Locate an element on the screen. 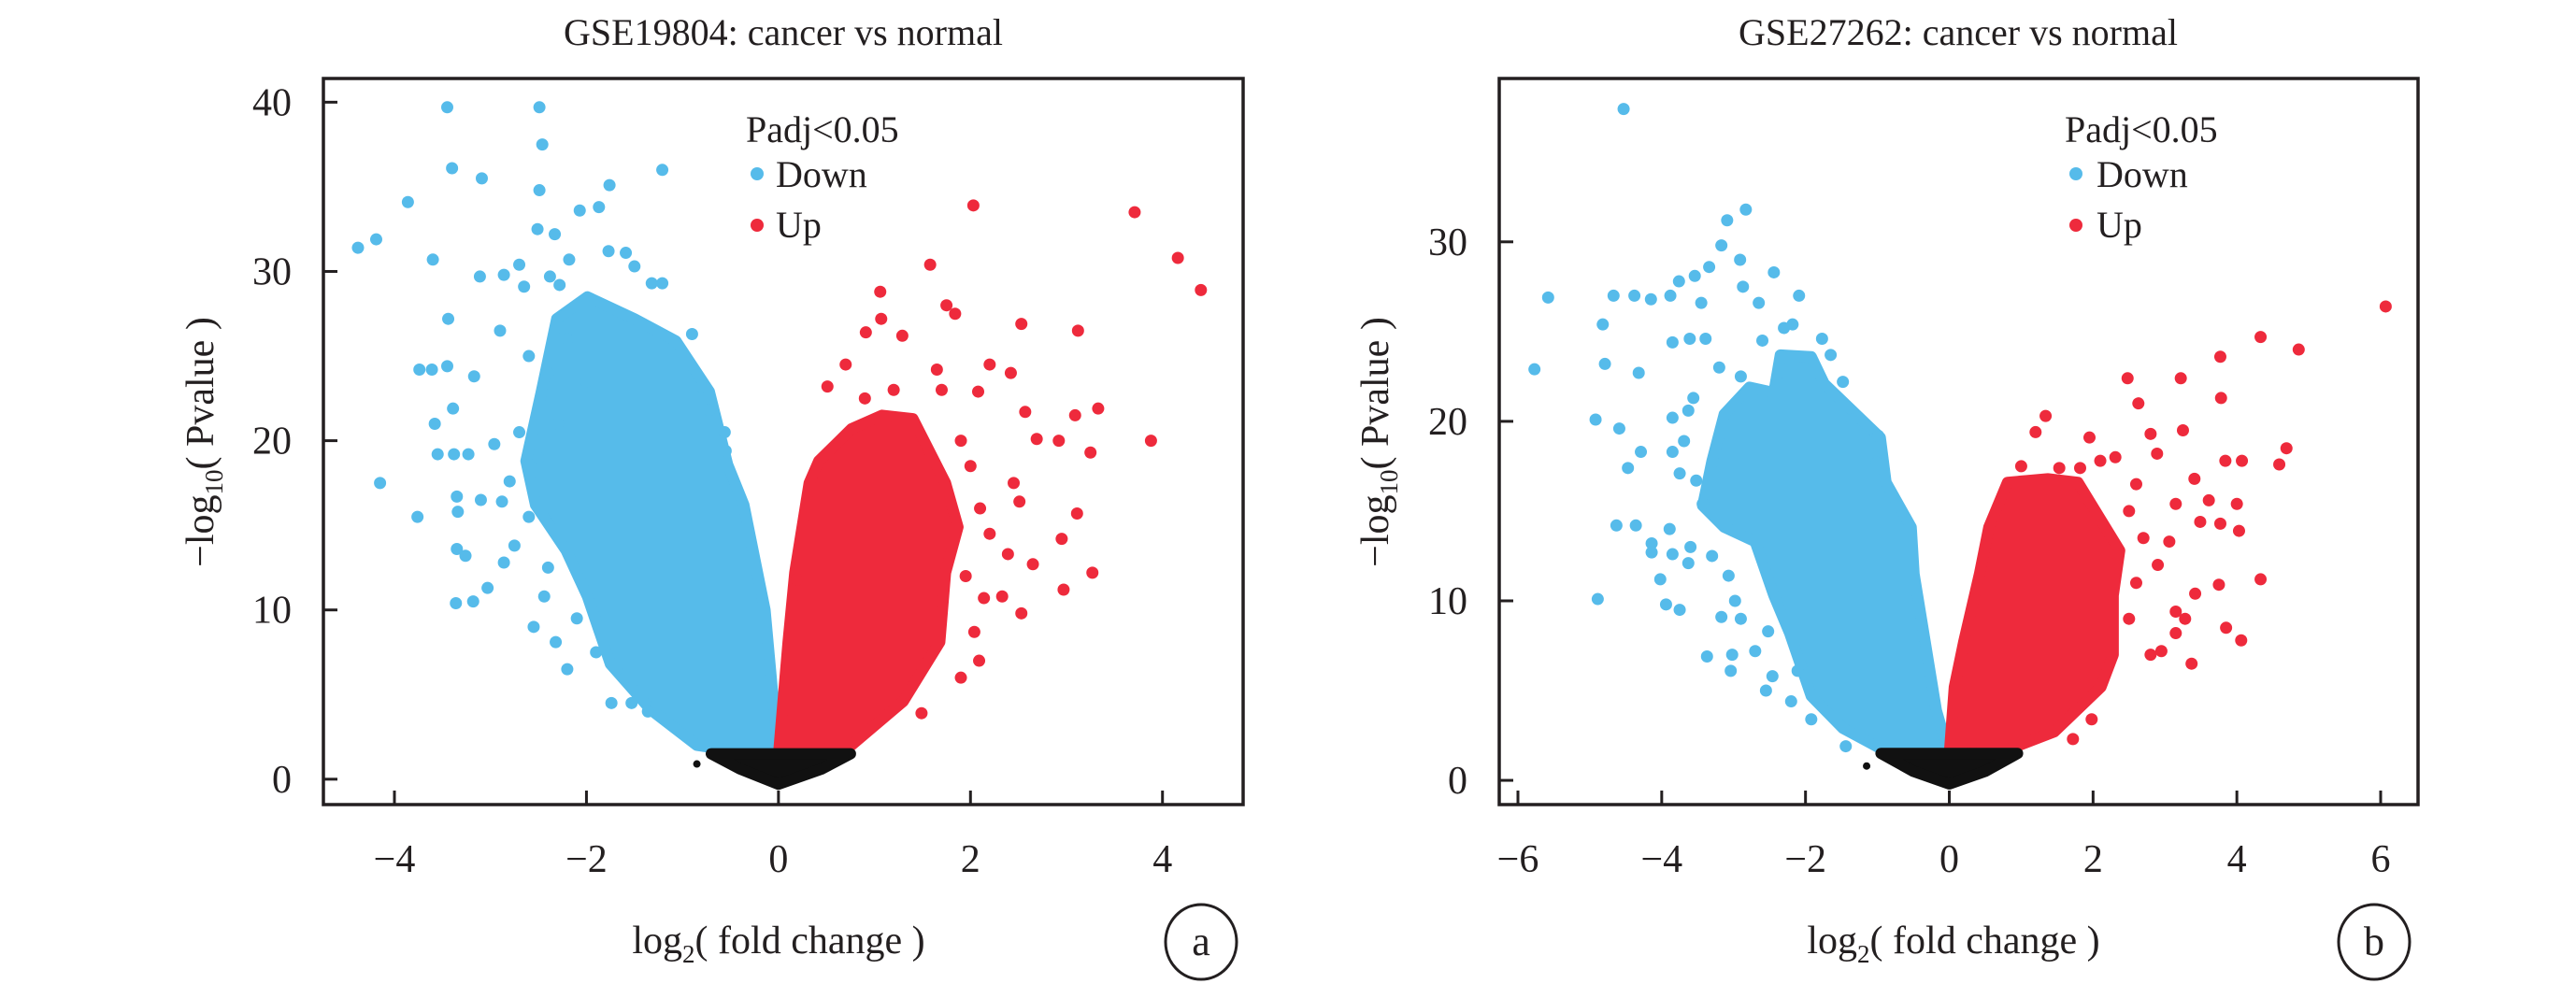 The width and height of the screenshot is (2576, 984). series-down is located at coordinates (1741, 432).